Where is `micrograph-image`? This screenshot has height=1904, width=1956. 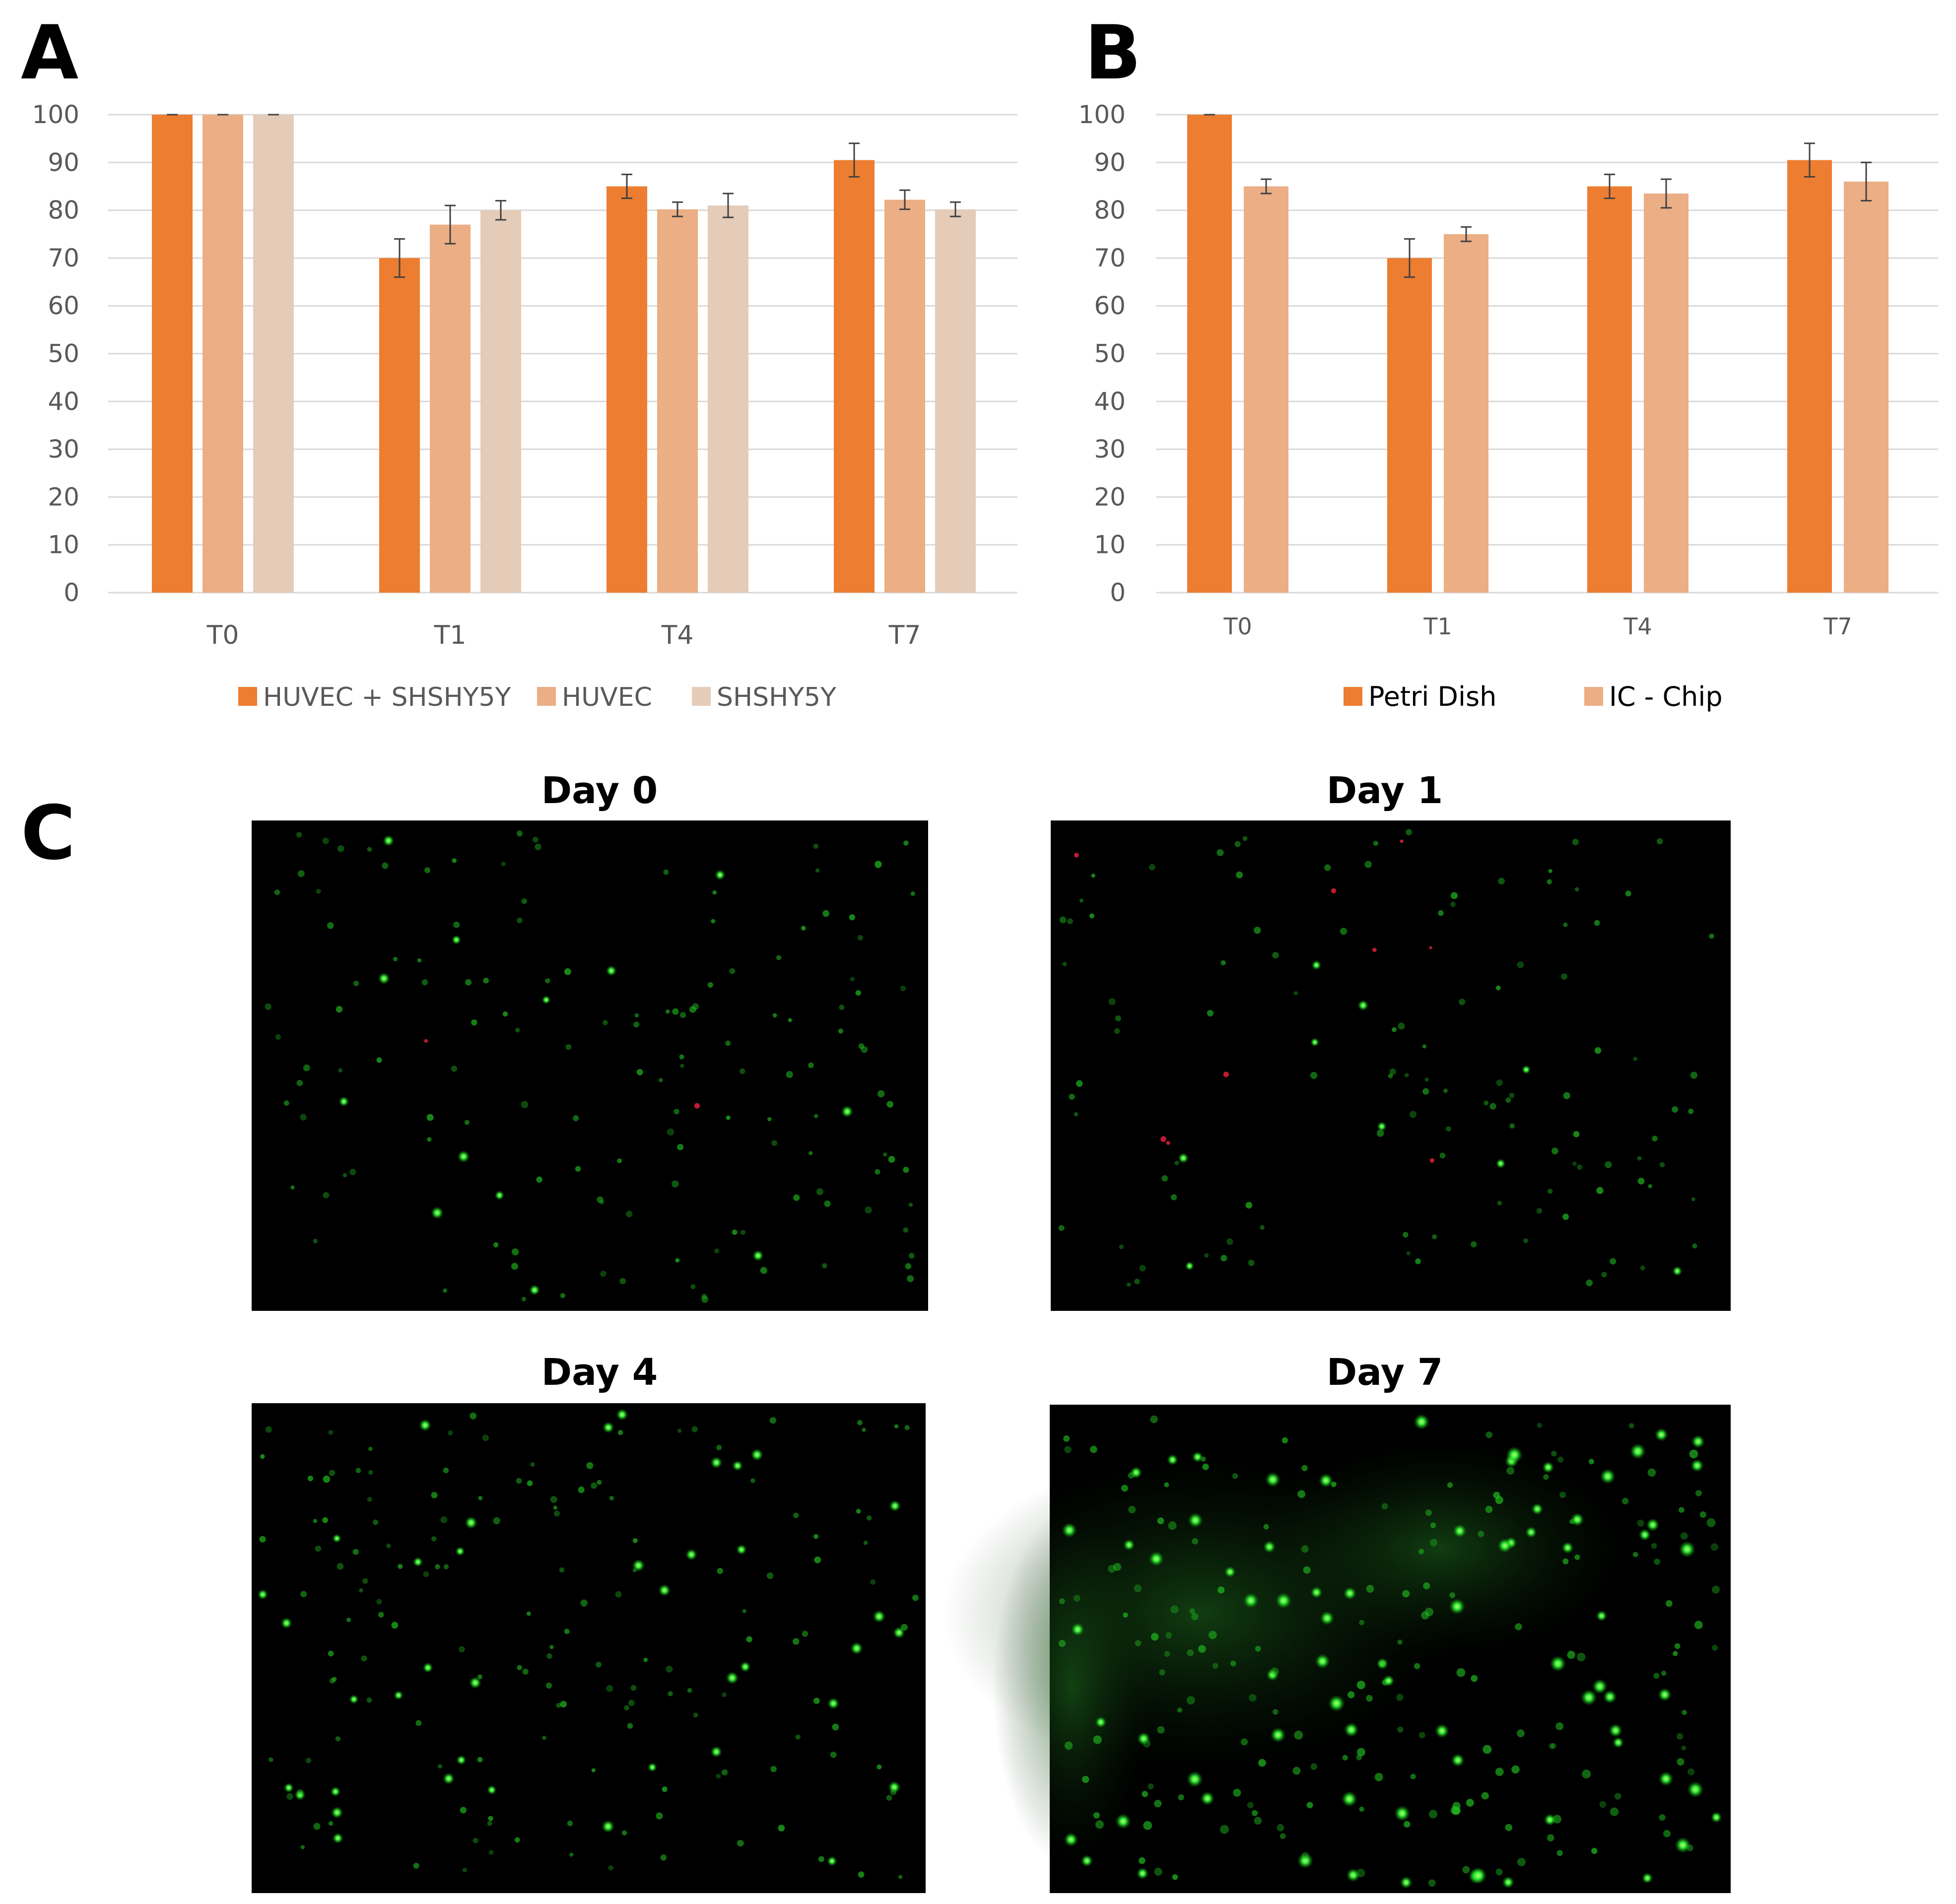
micrograph-image is located at coordinates (589, 1648).